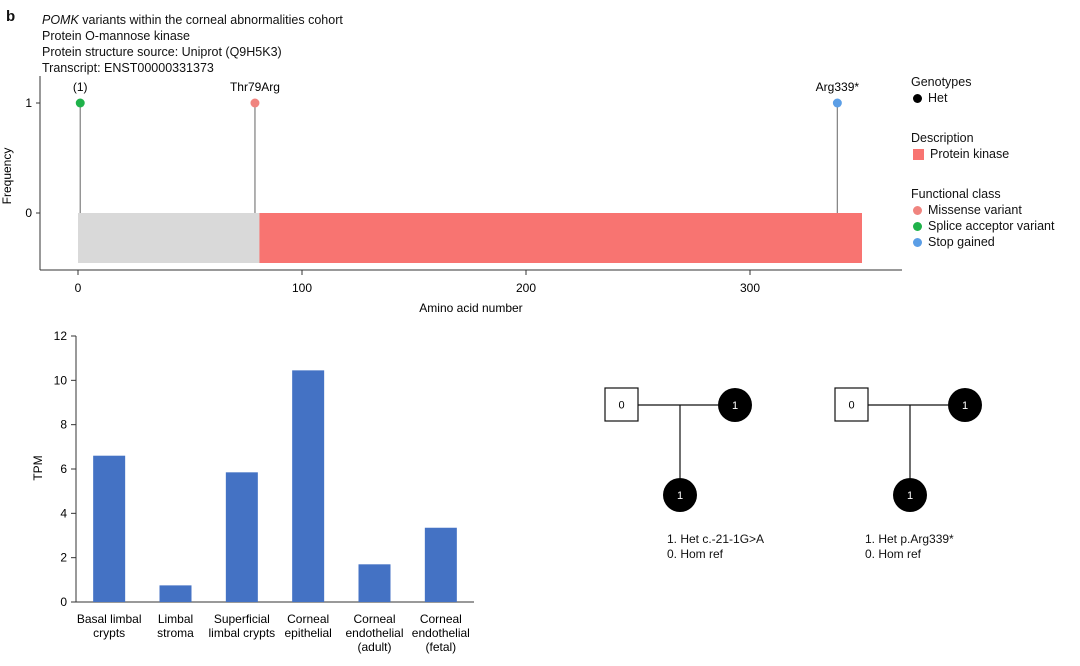  I want to click on y-tick-label: 4, so click(63, 513).